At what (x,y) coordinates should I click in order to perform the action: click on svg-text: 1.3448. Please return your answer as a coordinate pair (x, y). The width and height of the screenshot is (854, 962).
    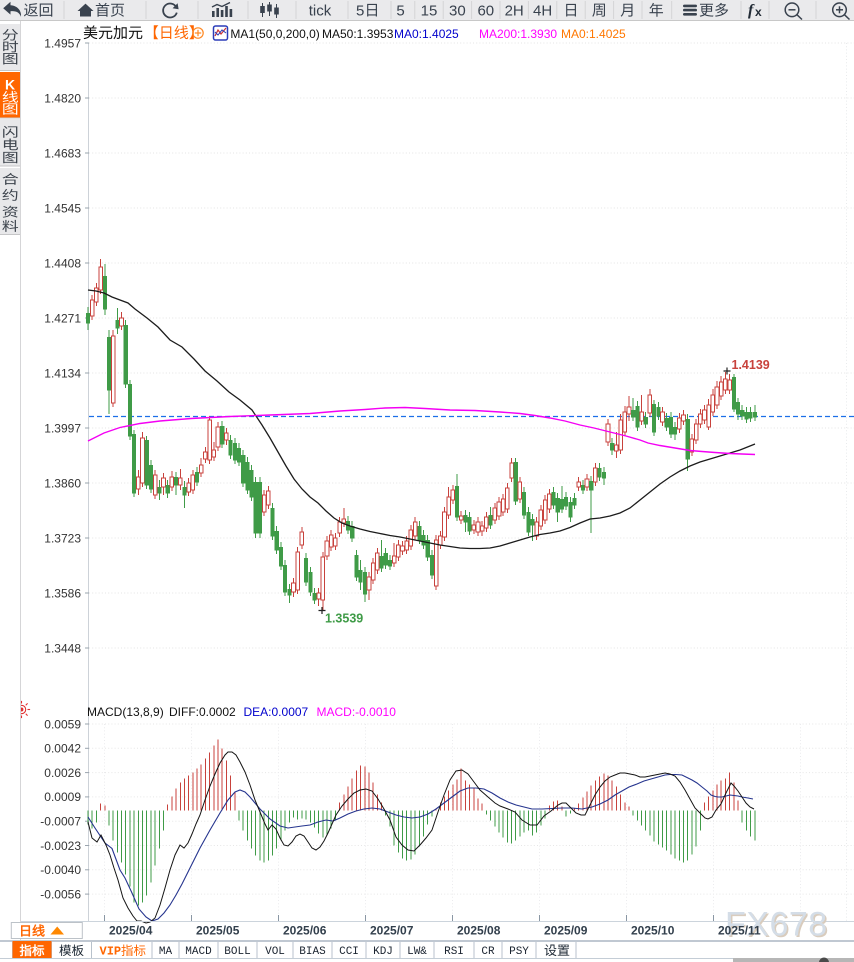
    Looking at the image, I should click on (62, 648).